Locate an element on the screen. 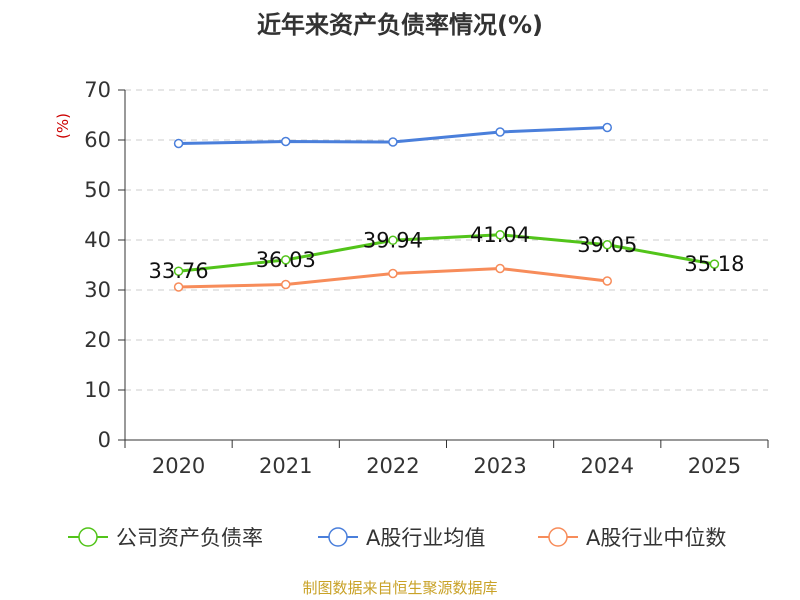 The width and height of the screenshot is (800, 600). y-tick-label: 10 is located at coordinates (97, 390).